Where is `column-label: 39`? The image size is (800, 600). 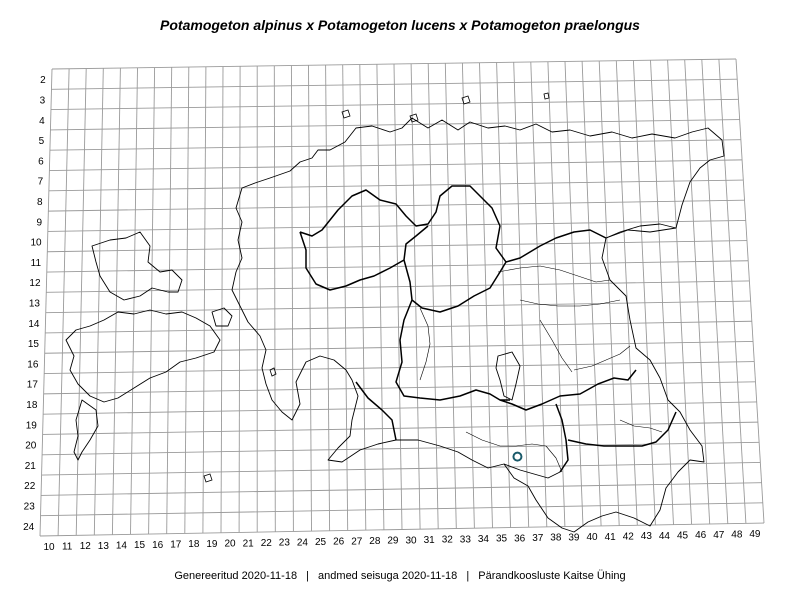 column-label: 39 is located at coordinates (574, 537).